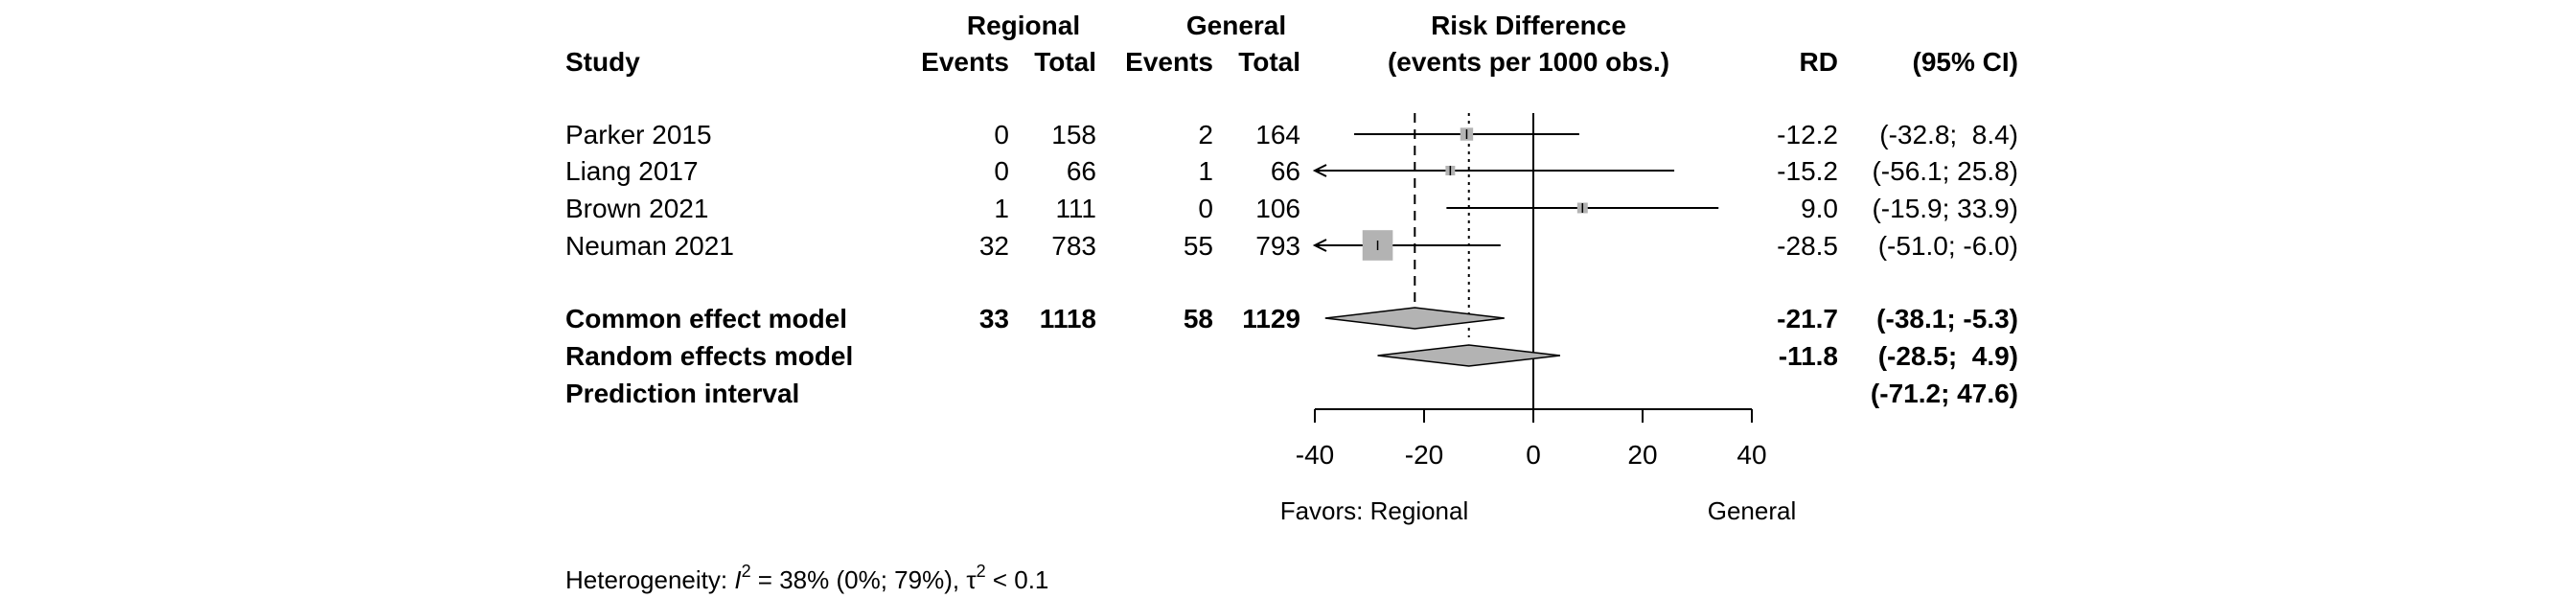  What do you see at coordinates (1944, 393) in the screenshot?
I see `ci-cell: (-71.2; 47.6)` at bounding box center [1944, 393].